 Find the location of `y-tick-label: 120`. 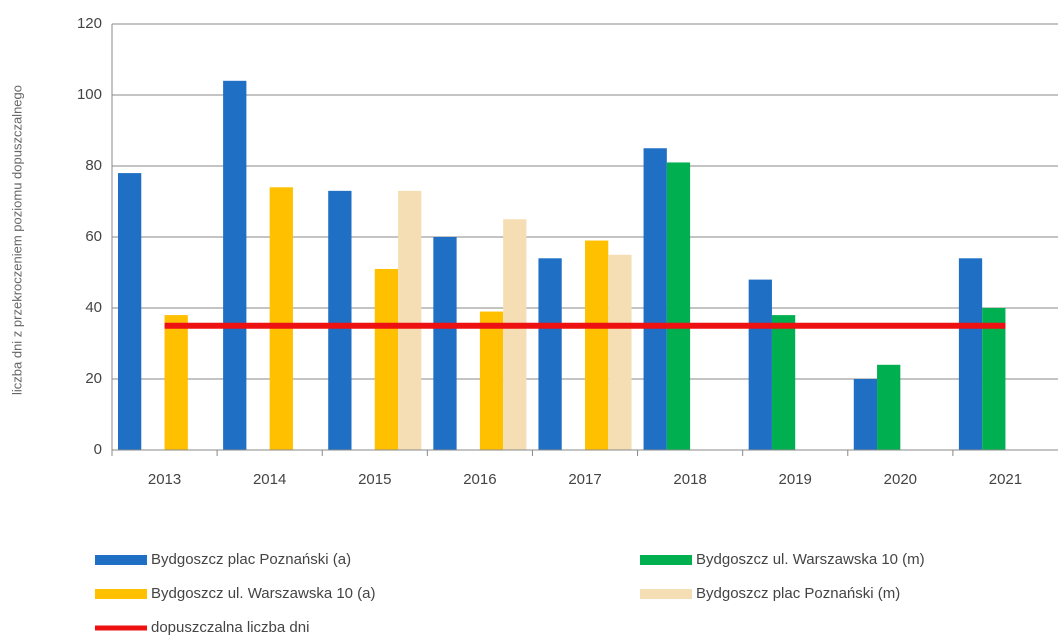

y-tick-label: 120 is located at coordinates (89, 23).